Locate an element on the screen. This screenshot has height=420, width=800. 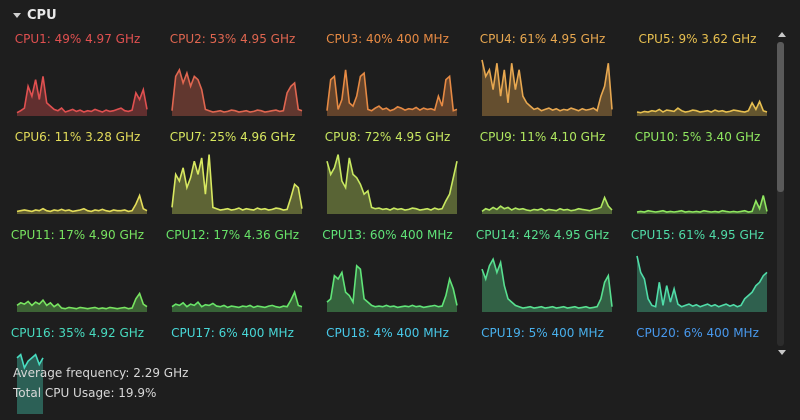
total-cpu-usage: Total CPU Usage: 19.9% is located at coordinates (85, 393).